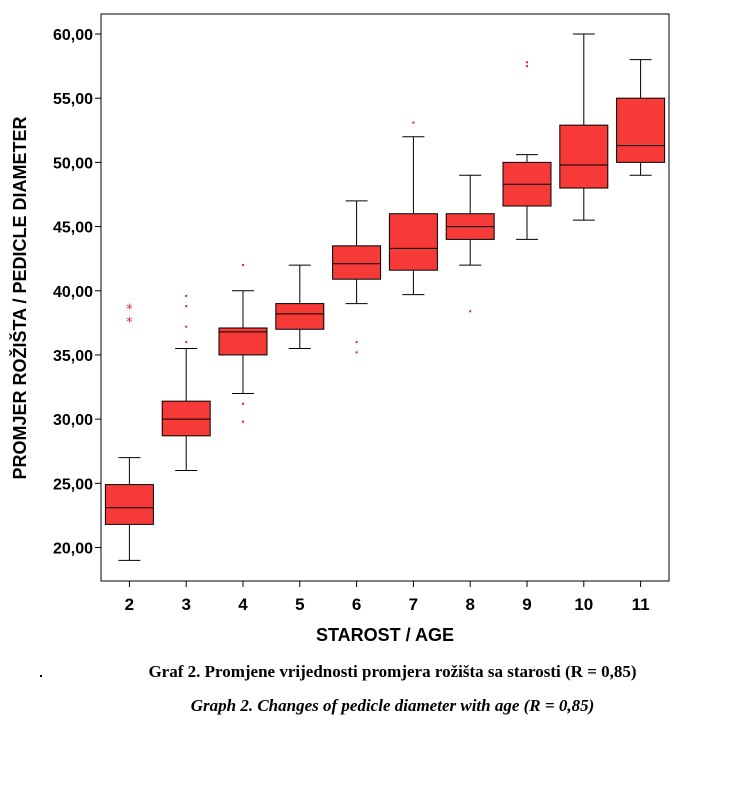 Image resolution: width=745 pixels, height=803 pixels. Describe the element at coordinates (413, 604) in the screenshot. I see `x-tick-label: 7` at that location.